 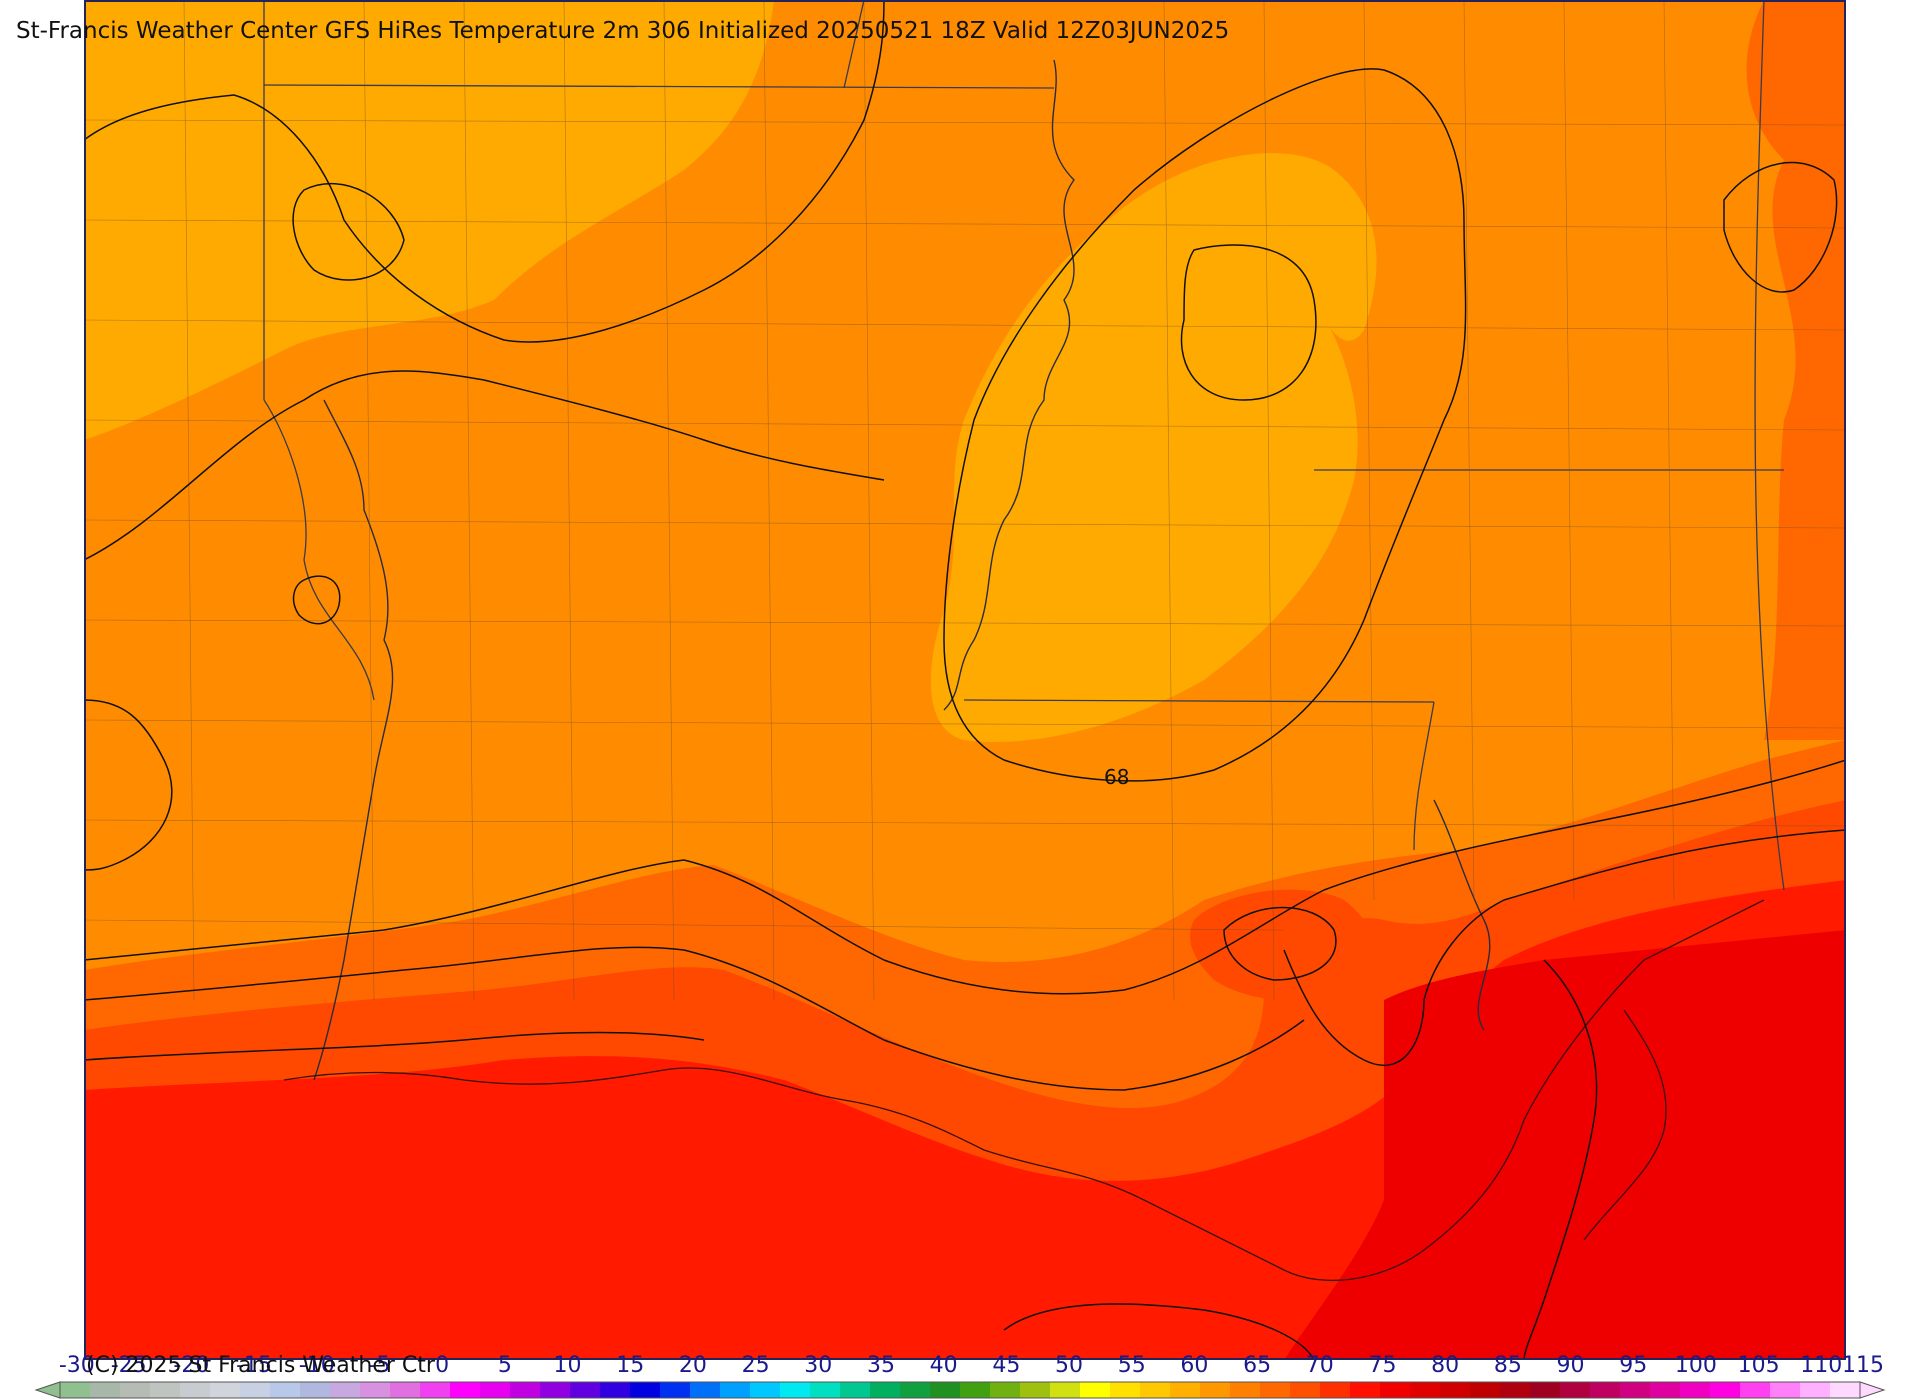 What do you see at coordinates (755, 1365) in the screenshot?
I see `colorbar-tick-label: 25` at bounding box center [755, 1365].